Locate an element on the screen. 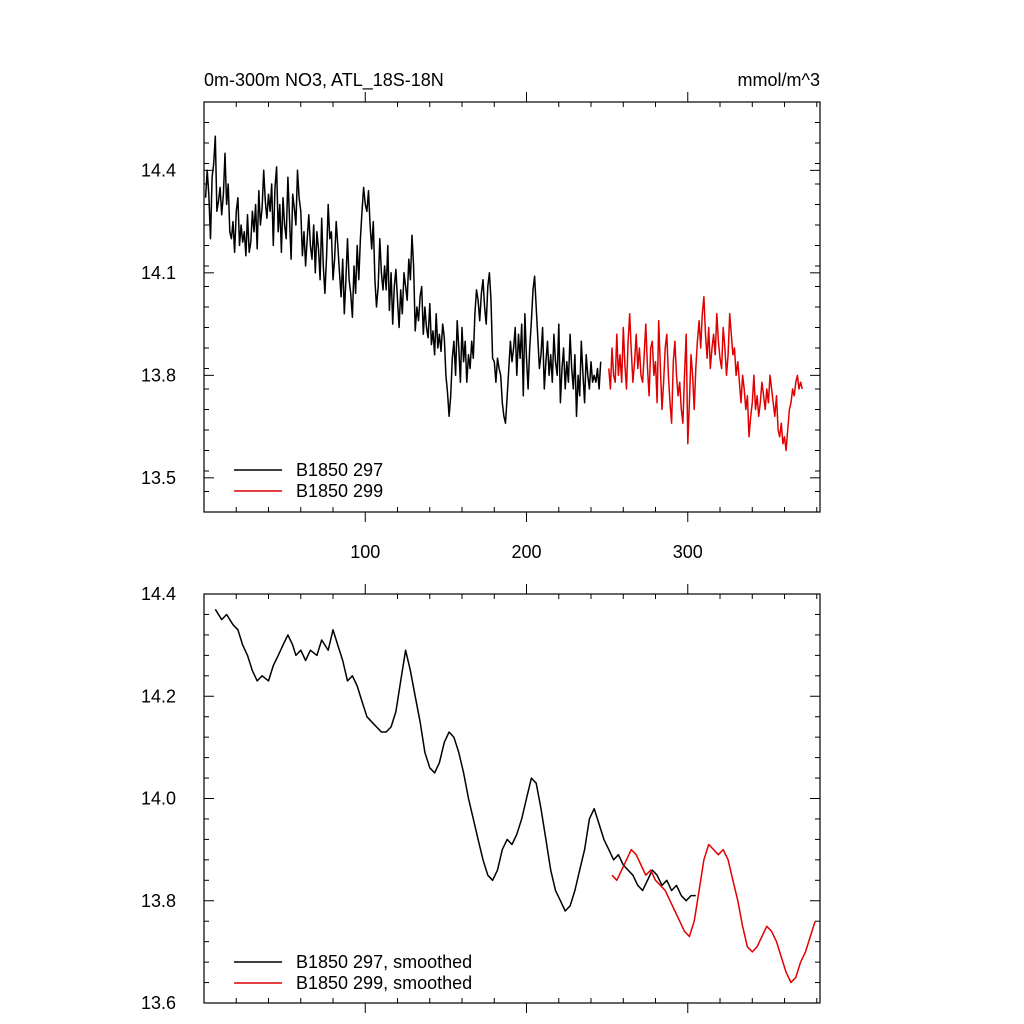  xtick-label: 300 is located at coordinates (688, 552).